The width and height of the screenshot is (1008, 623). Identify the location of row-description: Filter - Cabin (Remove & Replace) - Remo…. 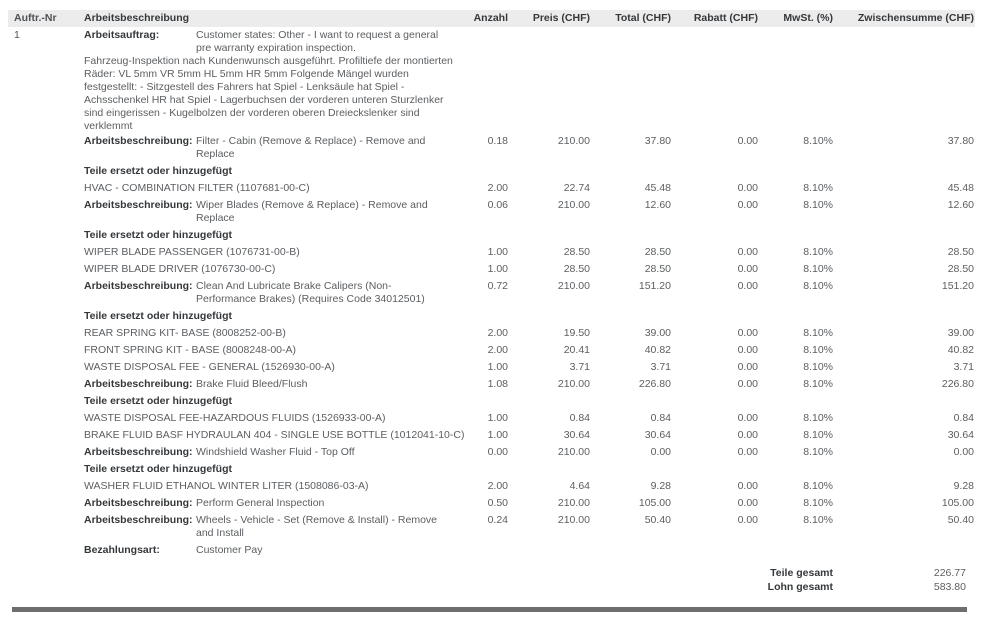
(311, 147).